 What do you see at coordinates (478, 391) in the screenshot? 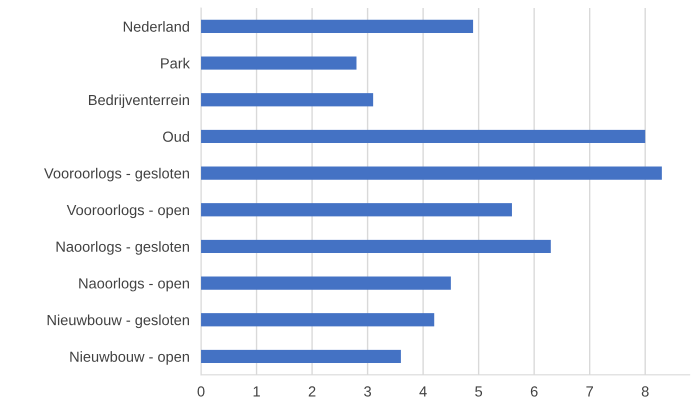
I see `x-tick-label: 5` at bounding box center [478, 391].